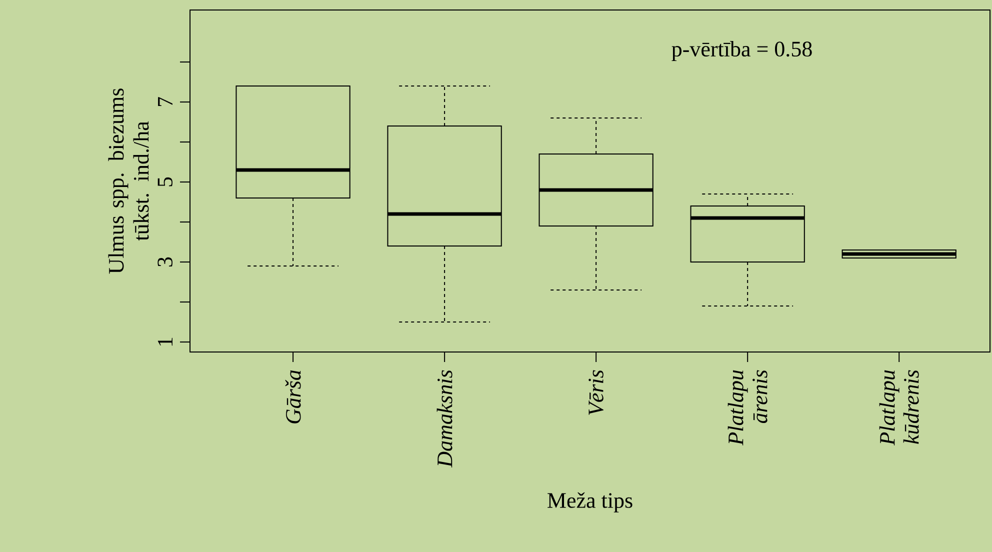 Image resolution: width=992 pixels, height=552 pixels. I want to click on x-tick-label: Gārša, so click(293, 397).